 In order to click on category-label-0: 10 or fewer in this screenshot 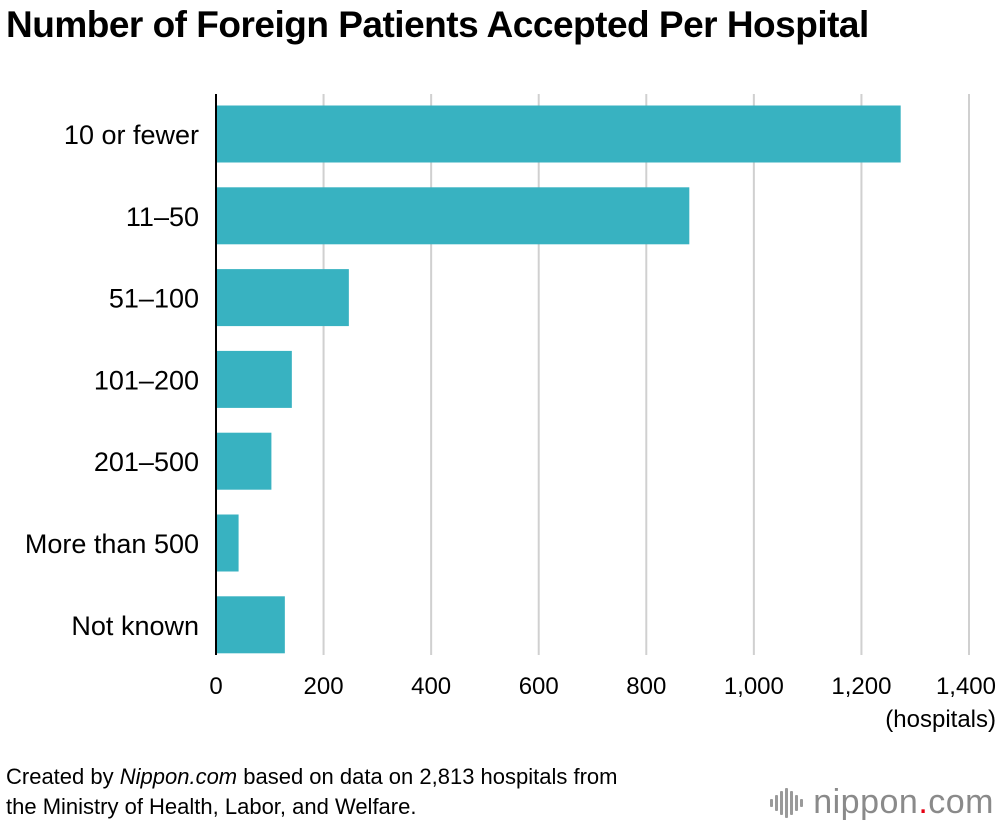, I will do `click(131, 135)`.